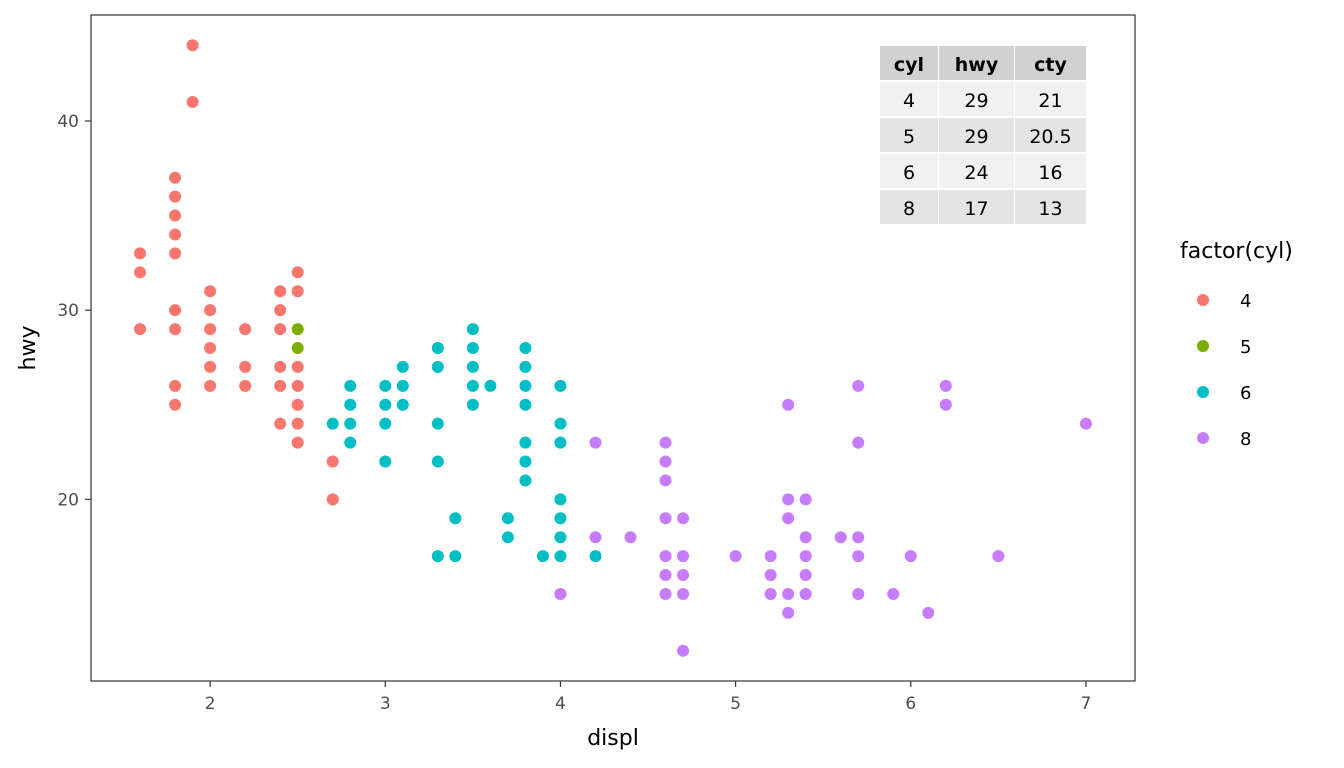 The width and height of the screenshot is (1344, 768). I want to click on y-axis-title: hwy, so click(28, 348).